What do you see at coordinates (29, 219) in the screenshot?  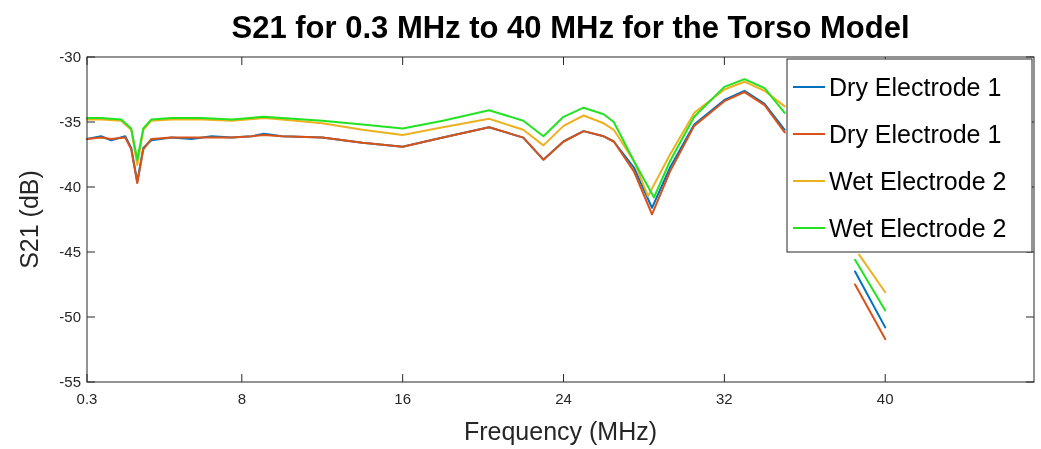 I see `y-axis-title: S21 (dB)` at bounding box center [29, 219].